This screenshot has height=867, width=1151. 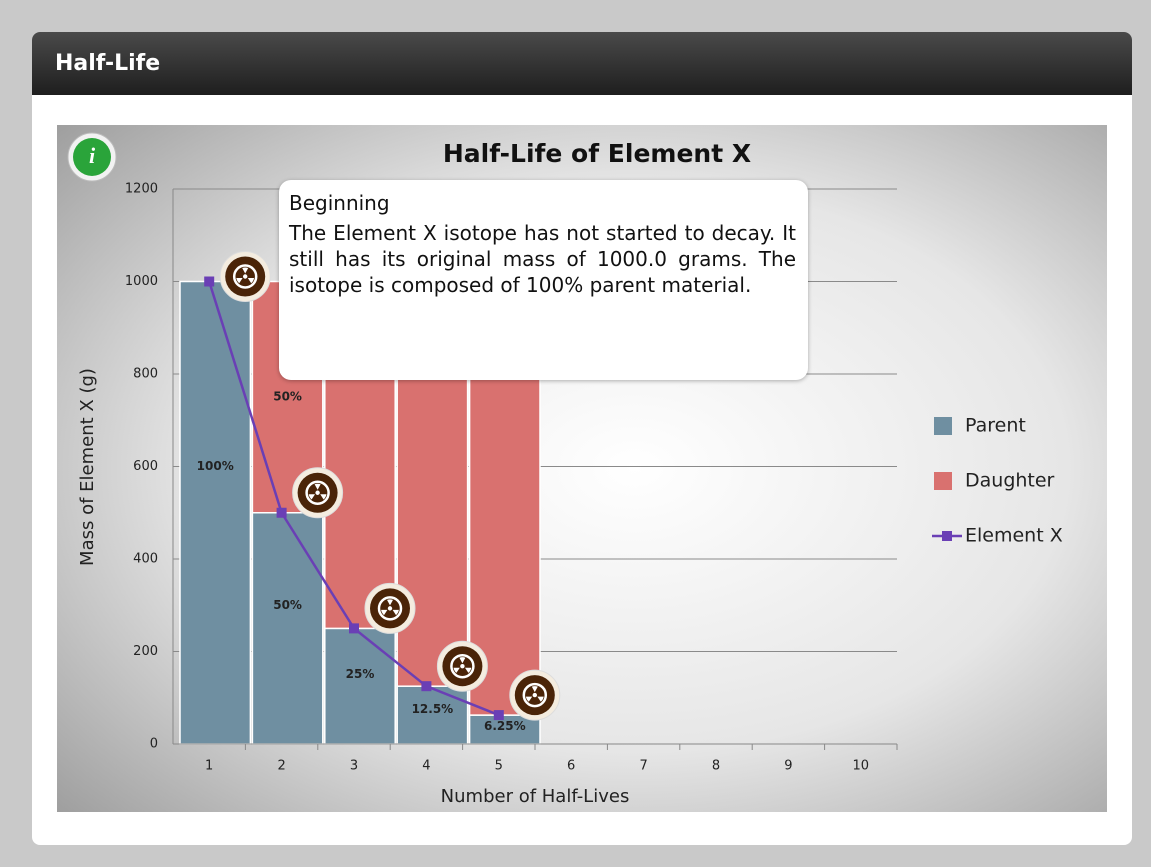 What do you see at coordinates (426, 766) in the screenshot?
I see `x-tick-label: 4` at bounding box center [426, 766].